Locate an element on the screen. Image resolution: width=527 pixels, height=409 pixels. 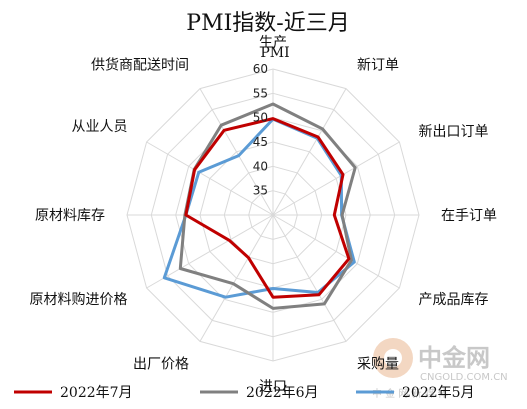
legend-label-2: 2022年5月 is located at coordinates (438, 393).